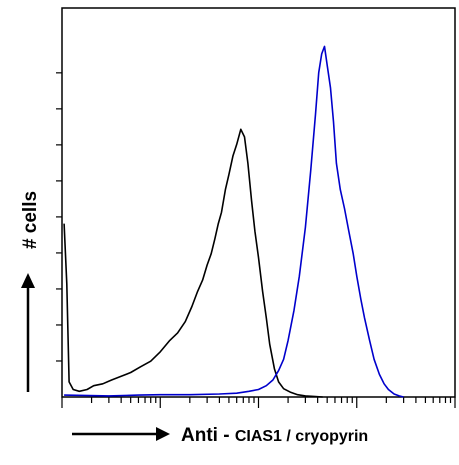 The height and width of the screenshot is (465, 459). What do you see at coordinates (30, 291) in the screenshot?
I see `y-axis-label-group: # cells` at bounding box center [30, 291].